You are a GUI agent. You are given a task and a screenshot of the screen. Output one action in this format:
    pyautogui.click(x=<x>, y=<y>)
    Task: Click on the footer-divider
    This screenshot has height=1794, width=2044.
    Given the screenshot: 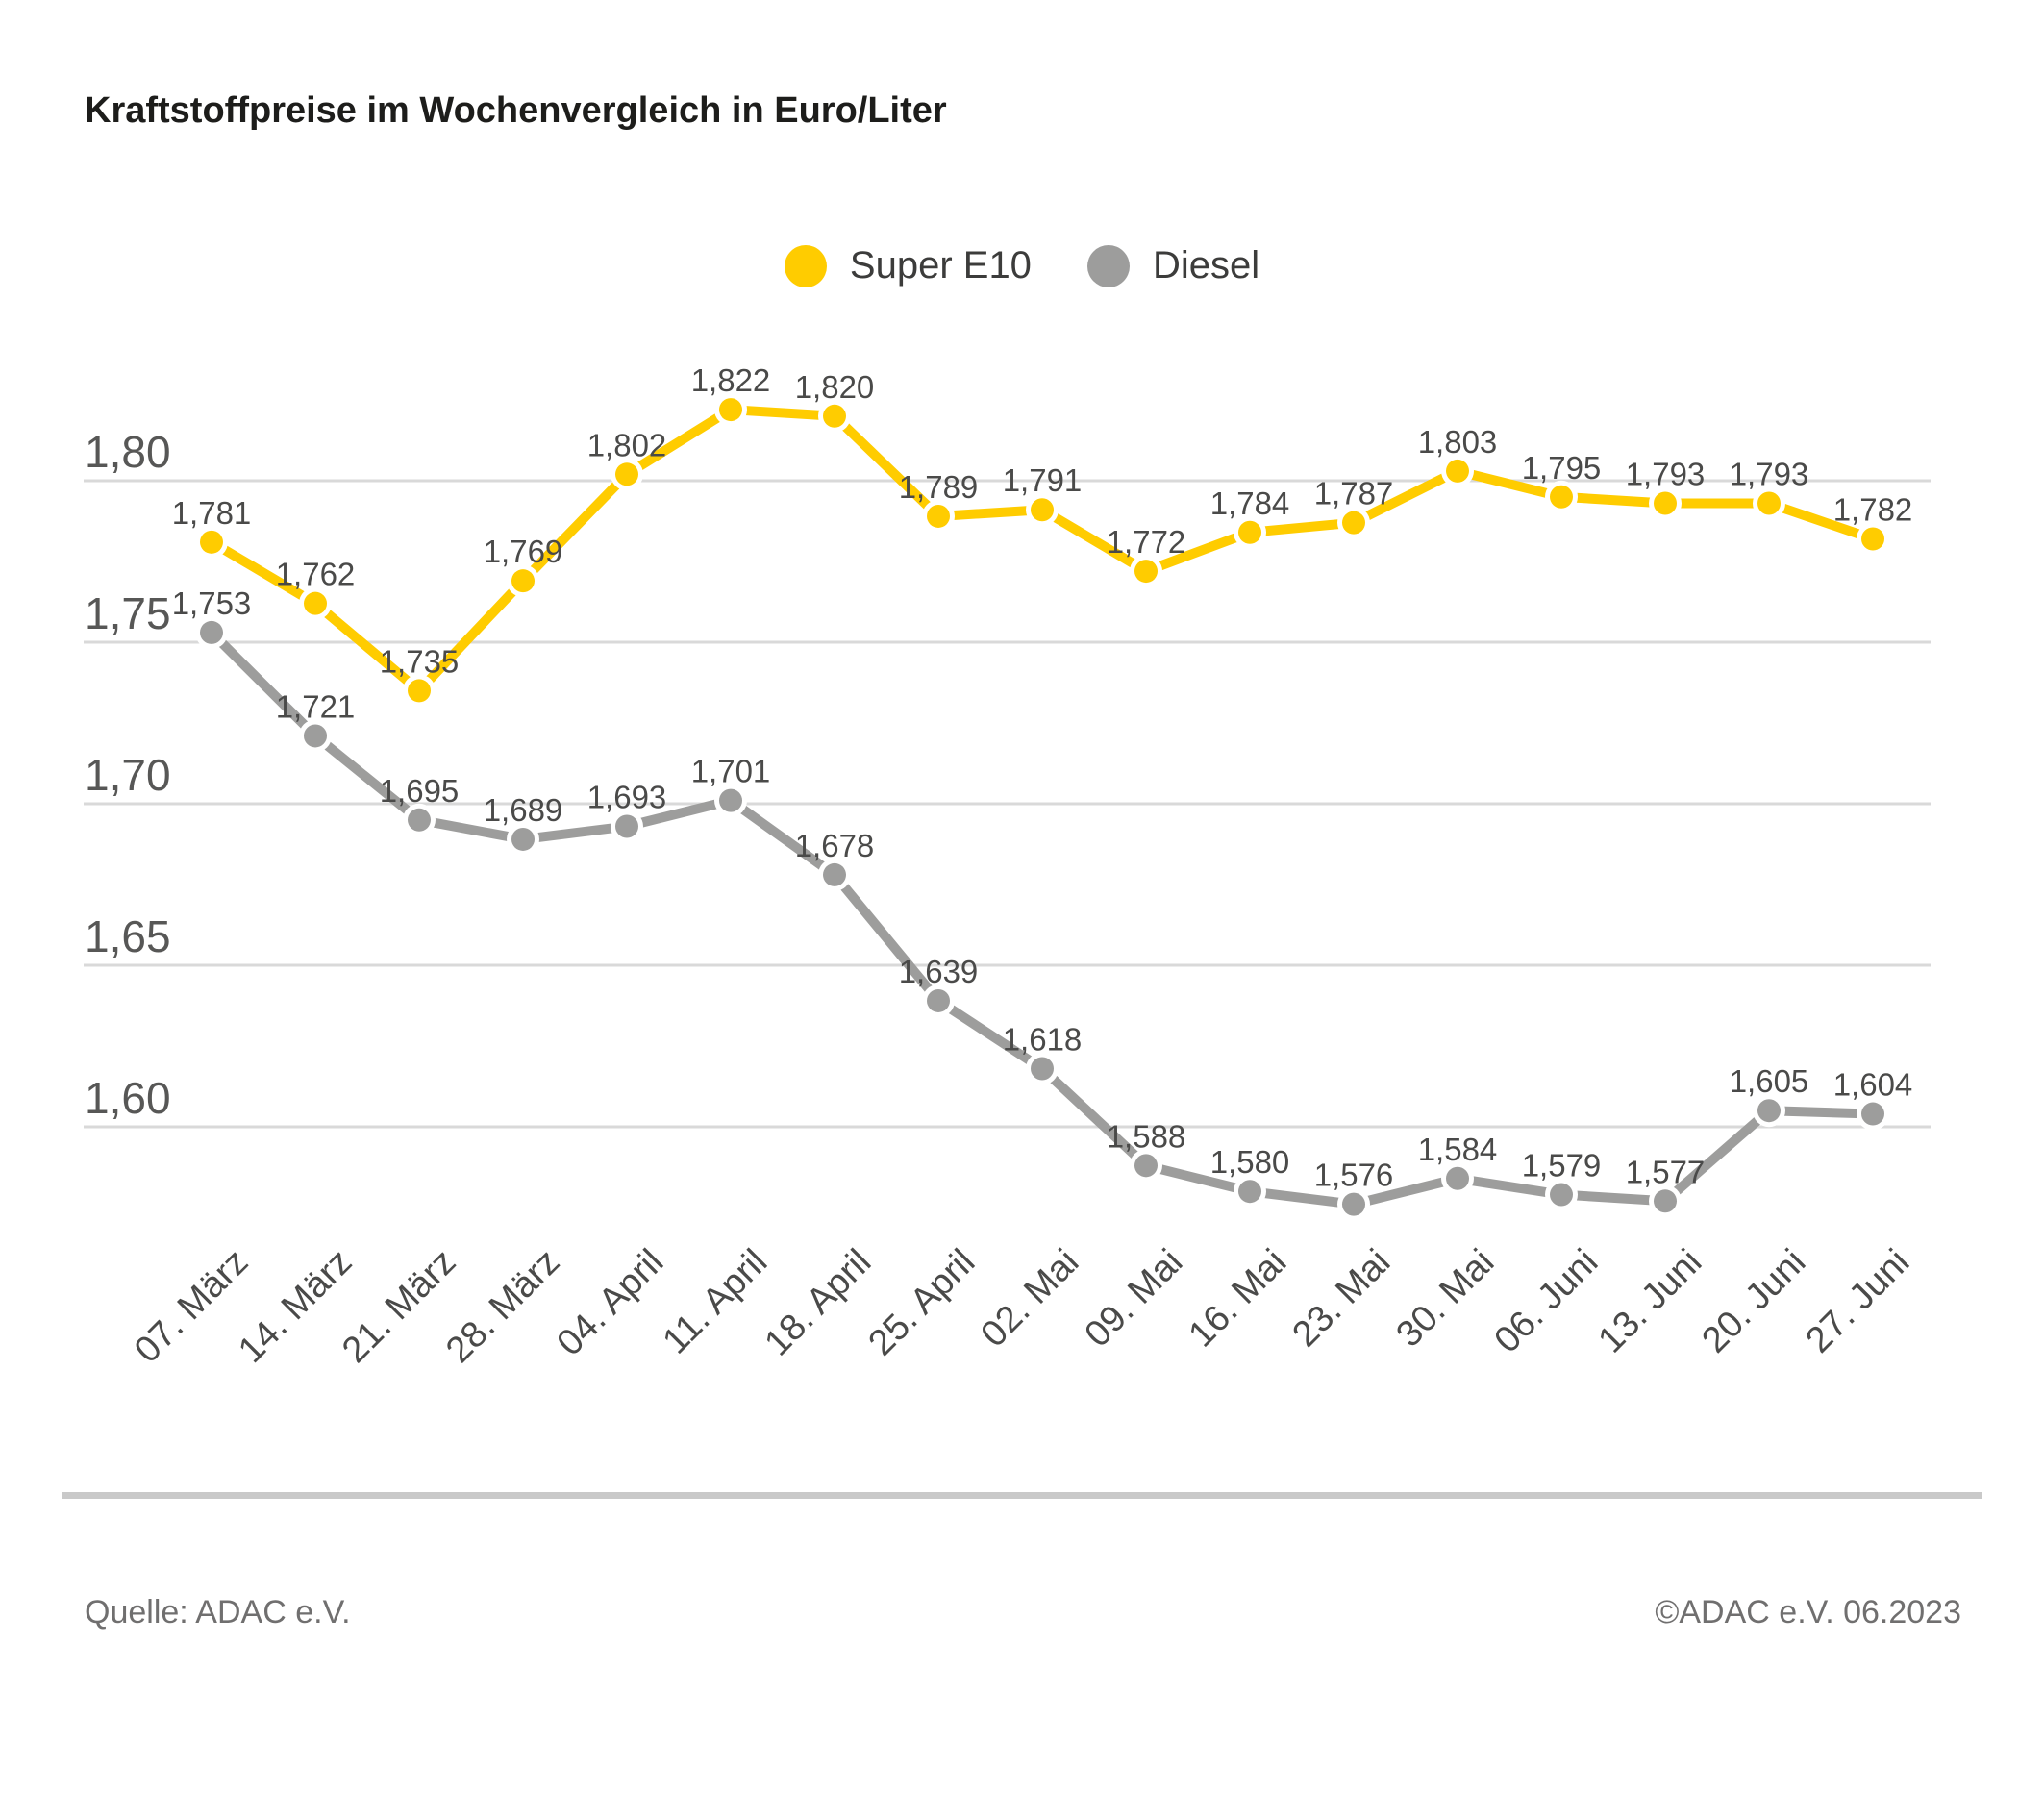 What is the action you would take?
    pyautogui.click(x=1022, y=1495)
    